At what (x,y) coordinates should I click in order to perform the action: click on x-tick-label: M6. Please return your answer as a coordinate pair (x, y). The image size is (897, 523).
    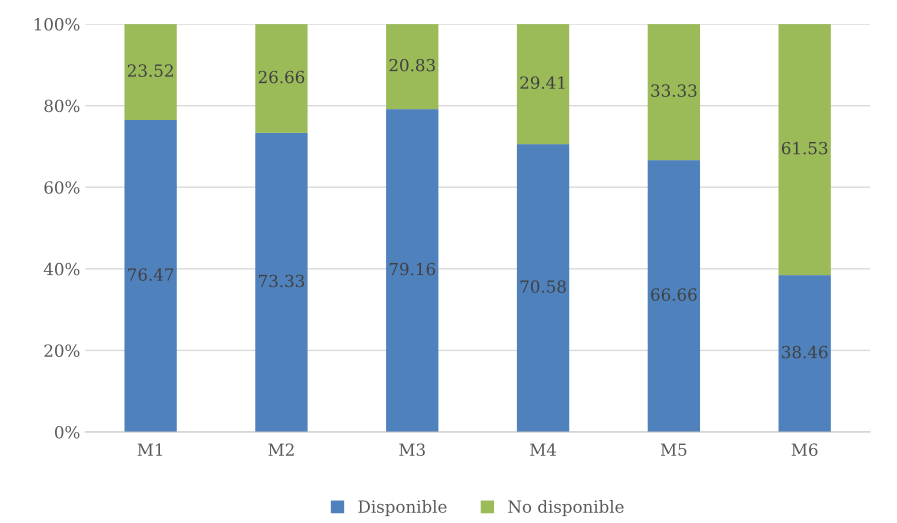
    Looking at the image, I should click on (805, 449).